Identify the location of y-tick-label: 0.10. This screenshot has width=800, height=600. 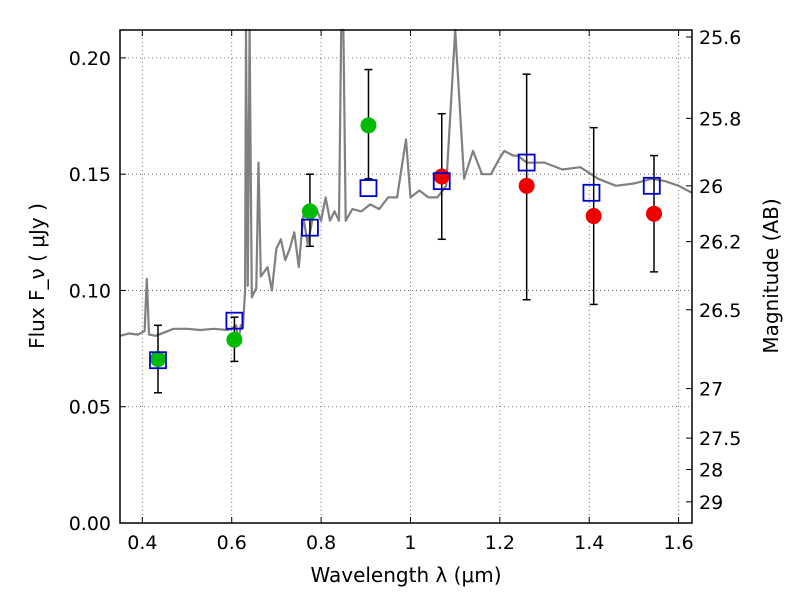
(90, 291).